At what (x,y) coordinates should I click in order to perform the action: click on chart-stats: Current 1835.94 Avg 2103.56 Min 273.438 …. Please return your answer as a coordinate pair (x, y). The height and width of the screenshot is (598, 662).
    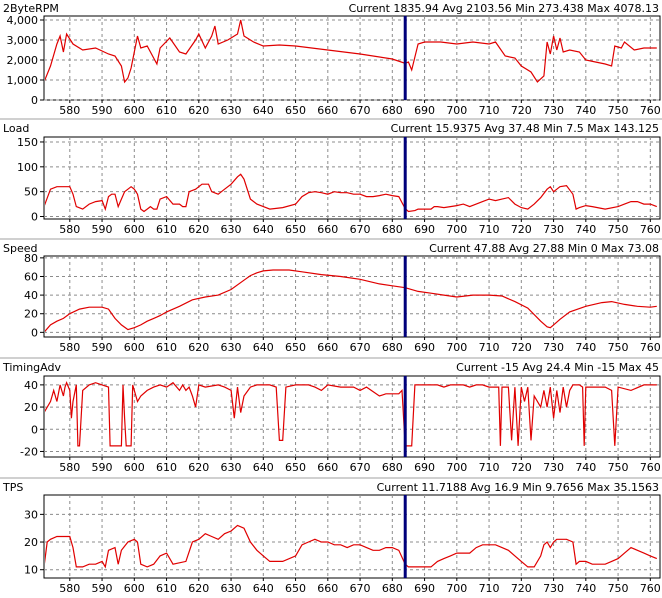
    Looking at the image, I should click on (504, 8).